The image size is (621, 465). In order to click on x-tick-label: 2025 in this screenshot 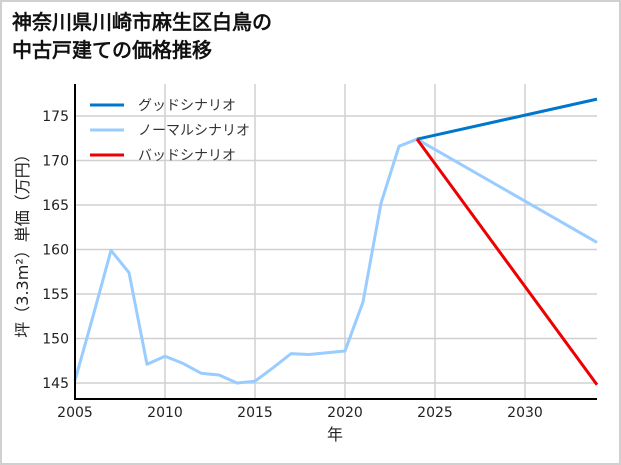, I will do `click(435, 413)`.